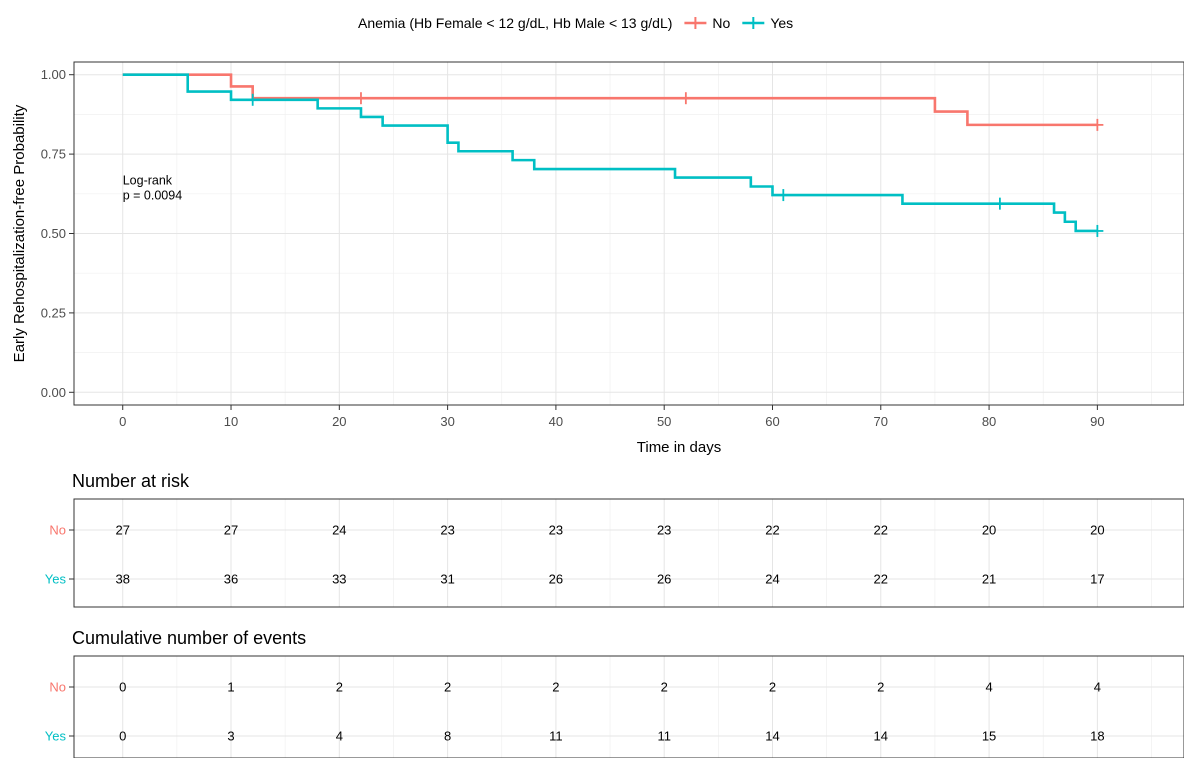 This screenshot has width=1184, height=758. What do you see at coordinates (122, 421) in the screenshot?
I see `x-tick-label: 0` at bounding box center [122, 421].